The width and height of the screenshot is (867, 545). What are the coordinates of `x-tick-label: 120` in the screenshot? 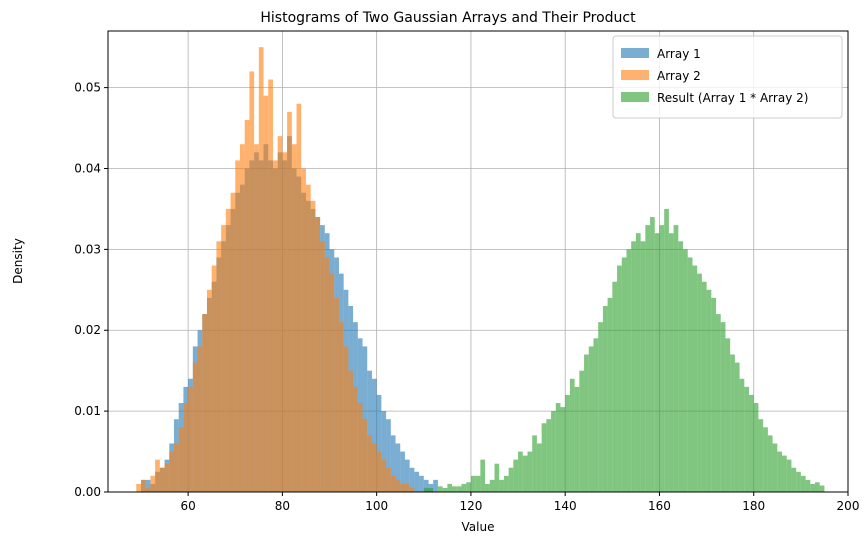 It's located at (470, 506).